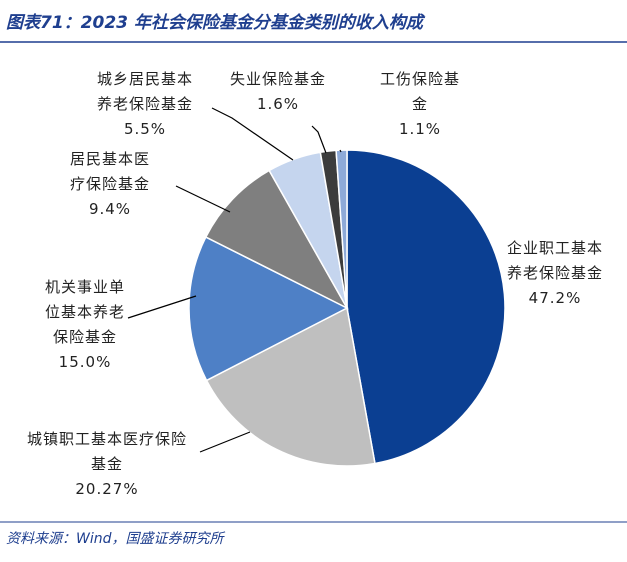 The image size is (627, 562). I want to click on category-label: 居民基本医疗保险基金, so click(109, 171).